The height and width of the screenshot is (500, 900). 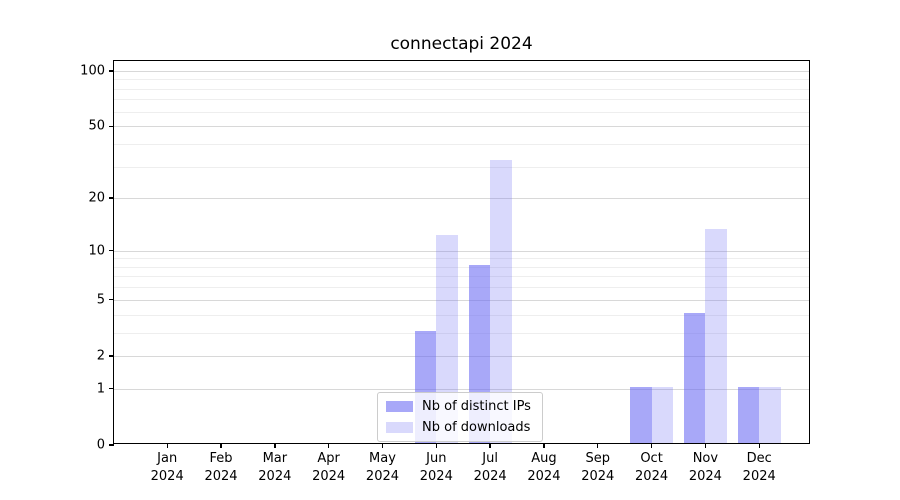 I want to click on legend-swatch-distinct-ips, so click(x=399, y=406).